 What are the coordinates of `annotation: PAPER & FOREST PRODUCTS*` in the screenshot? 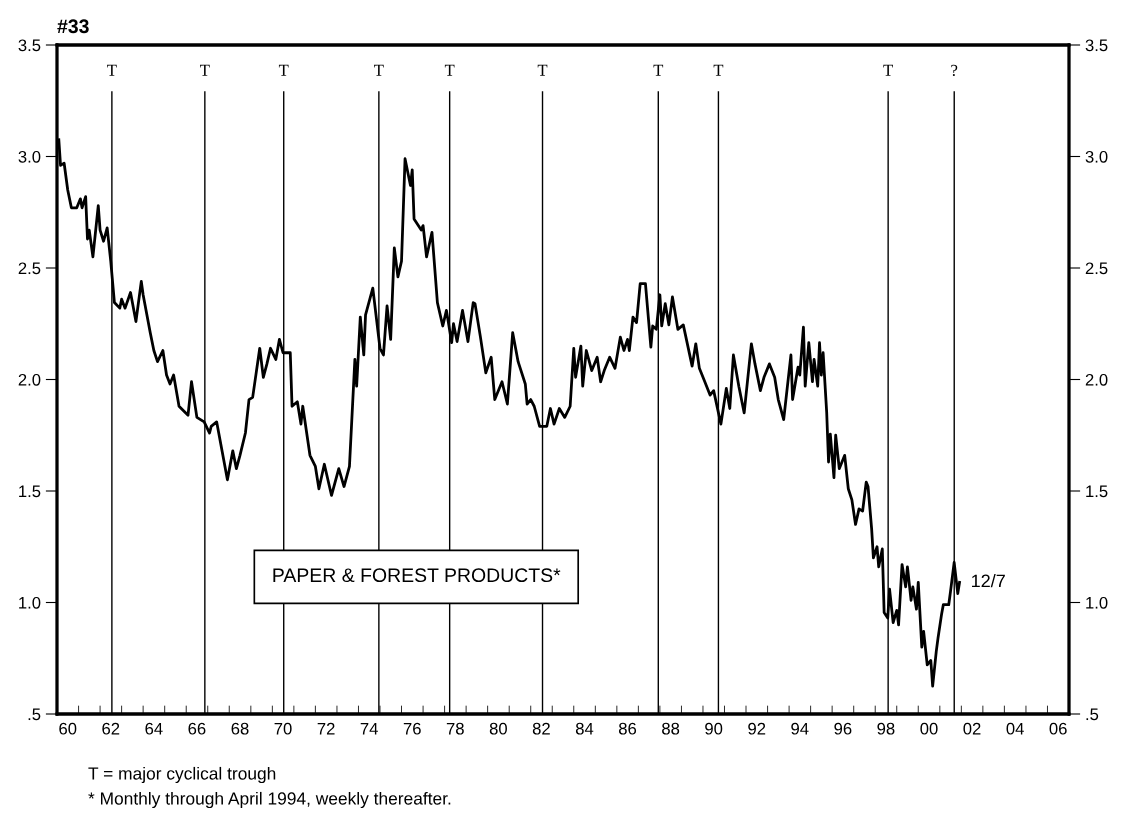 It's located at (417, 575).